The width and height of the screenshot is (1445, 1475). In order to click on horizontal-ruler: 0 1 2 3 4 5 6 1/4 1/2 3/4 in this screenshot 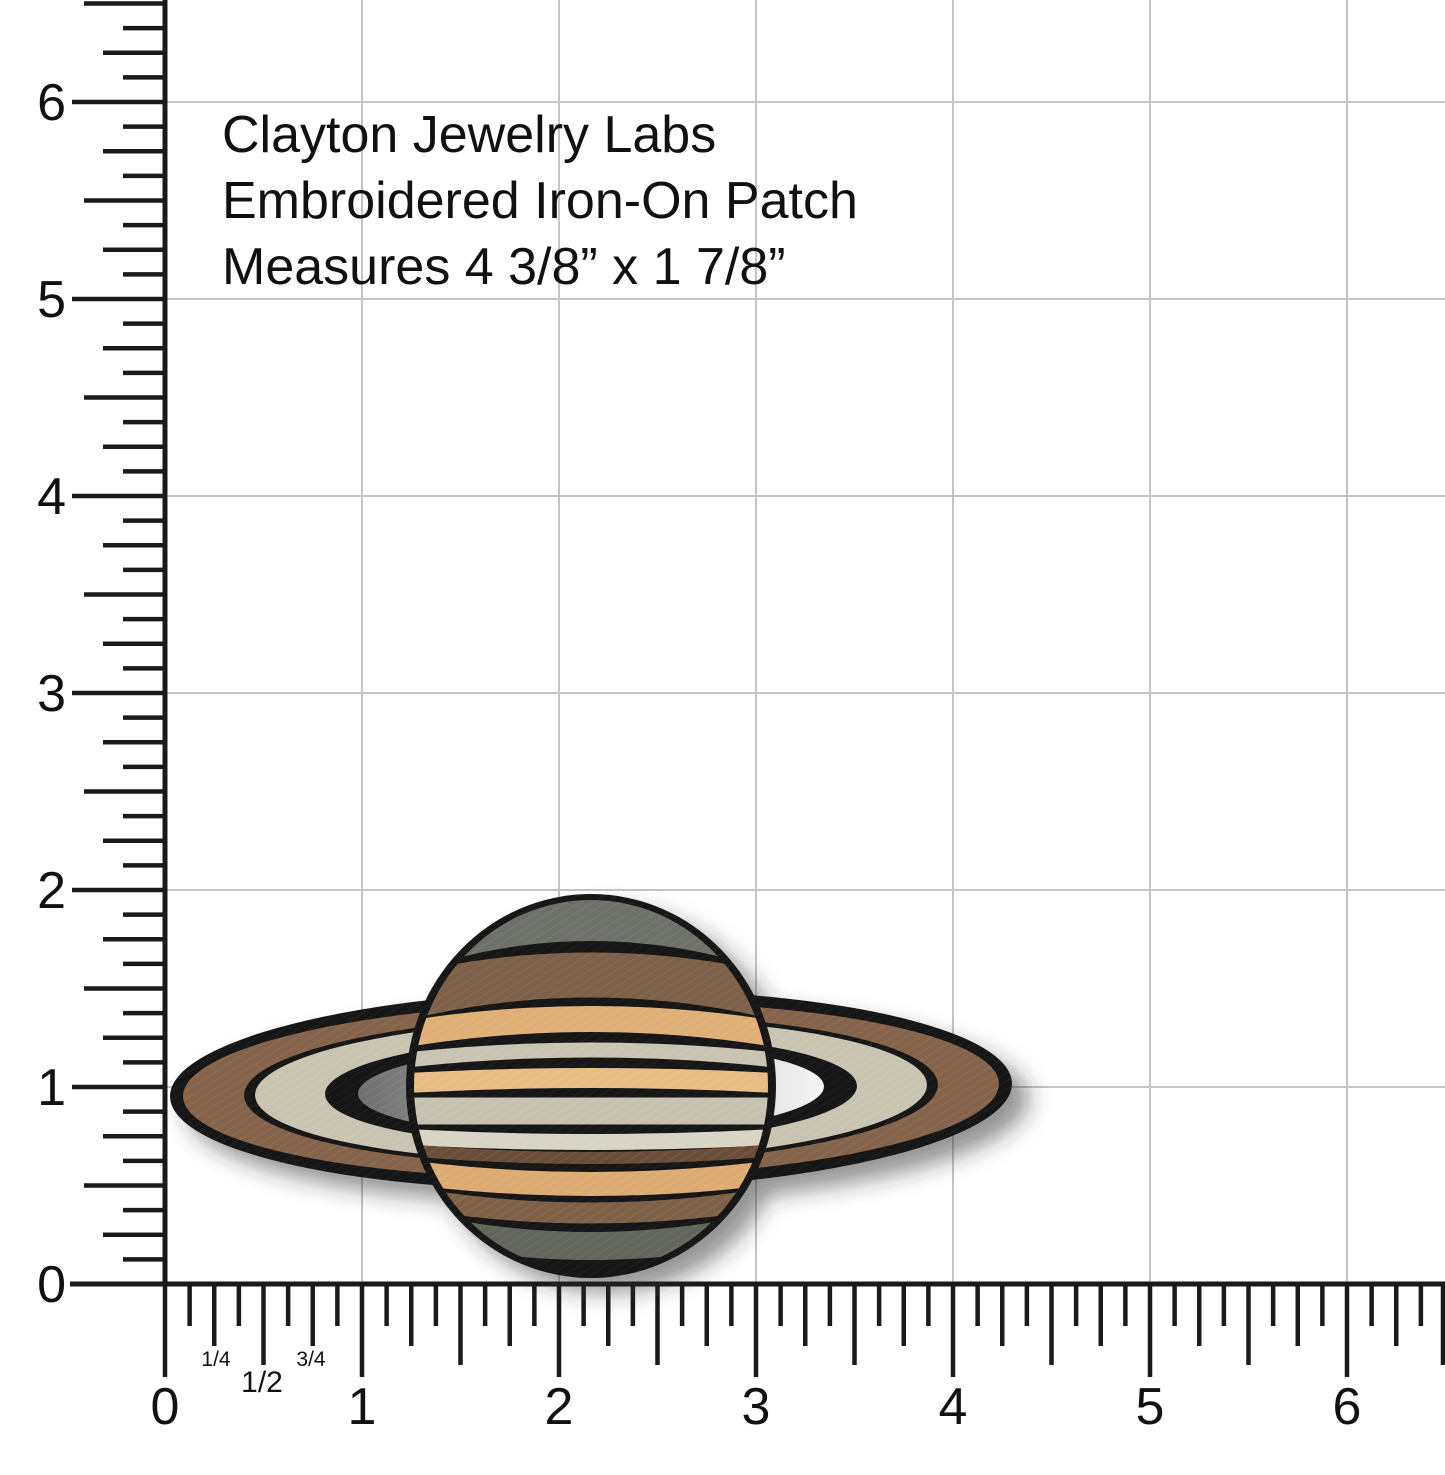, I will do `click(757, 1358)`.